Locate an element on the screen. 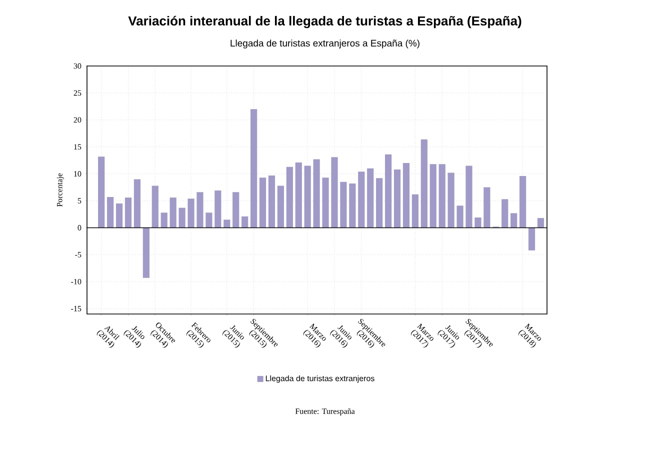  y-axis-title: Porcentaje is located at coordinates (60, 190).